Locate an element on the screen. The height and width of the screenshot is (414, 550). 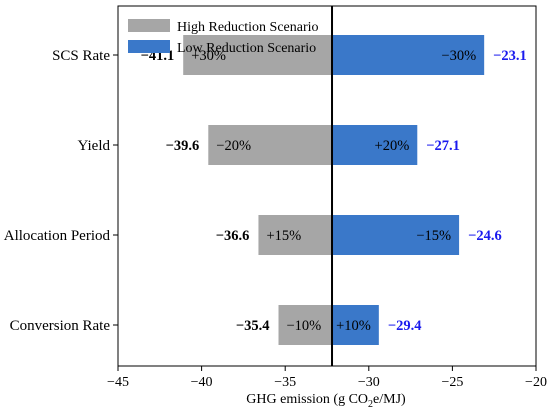
bar-change-label: −30% is located at coordinates (458, 56).